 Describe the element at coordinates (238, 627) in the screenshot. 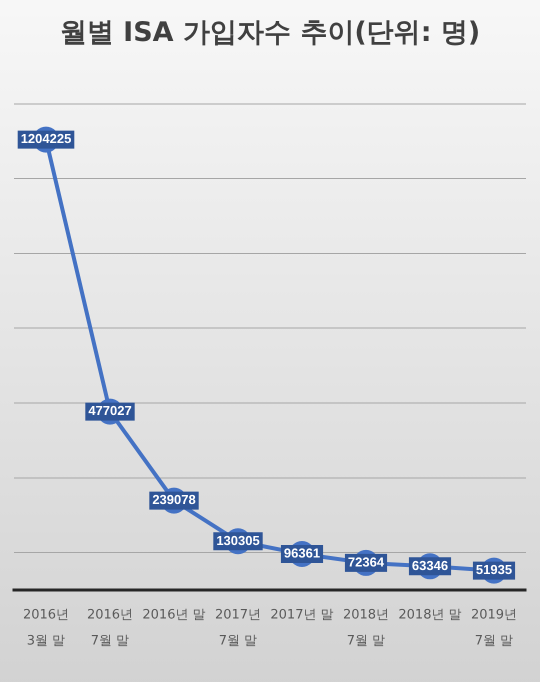

I see `x-tick-label: 2017년 7월 말` at that location.